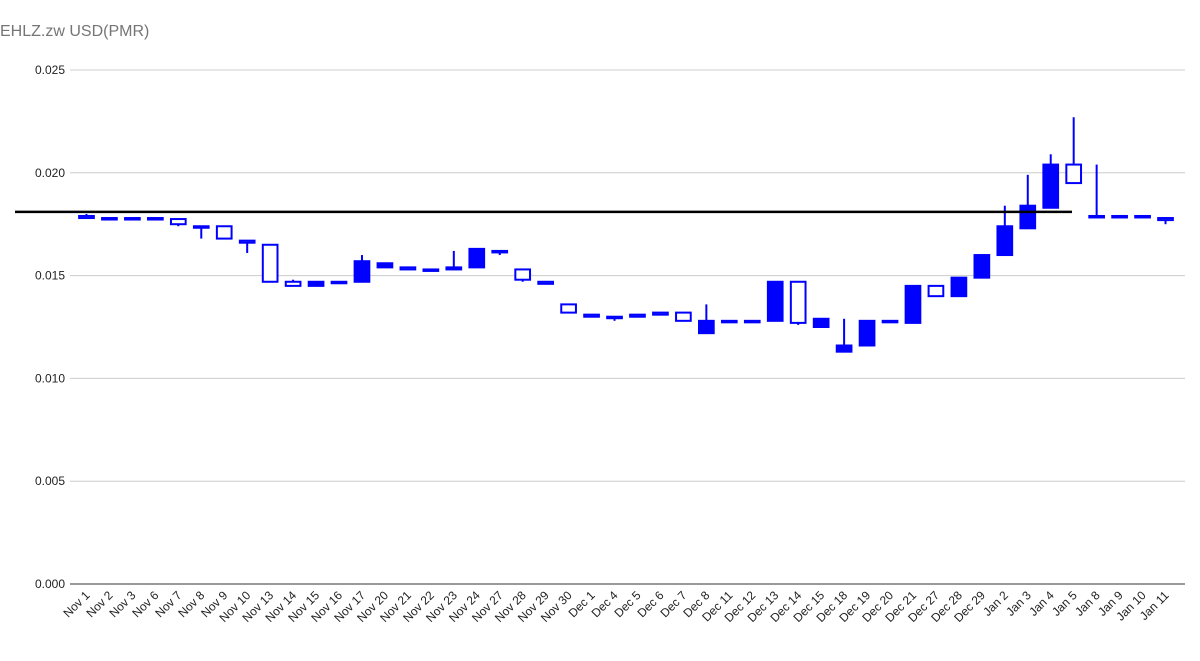 The image size is (1200, 661). What do you see at coordinates (74, 31) in the screenshot?
I see `chart-title: EHLZ.zw USD(PMR)` at bounding box center [74, 31].